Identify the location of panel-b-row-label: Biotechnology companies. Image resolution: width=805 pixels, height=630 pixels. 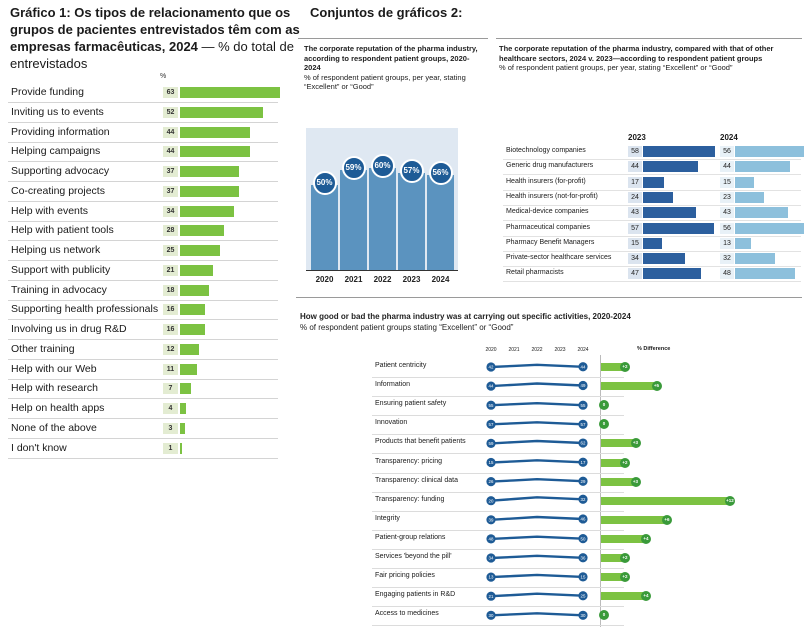
(546, 150).